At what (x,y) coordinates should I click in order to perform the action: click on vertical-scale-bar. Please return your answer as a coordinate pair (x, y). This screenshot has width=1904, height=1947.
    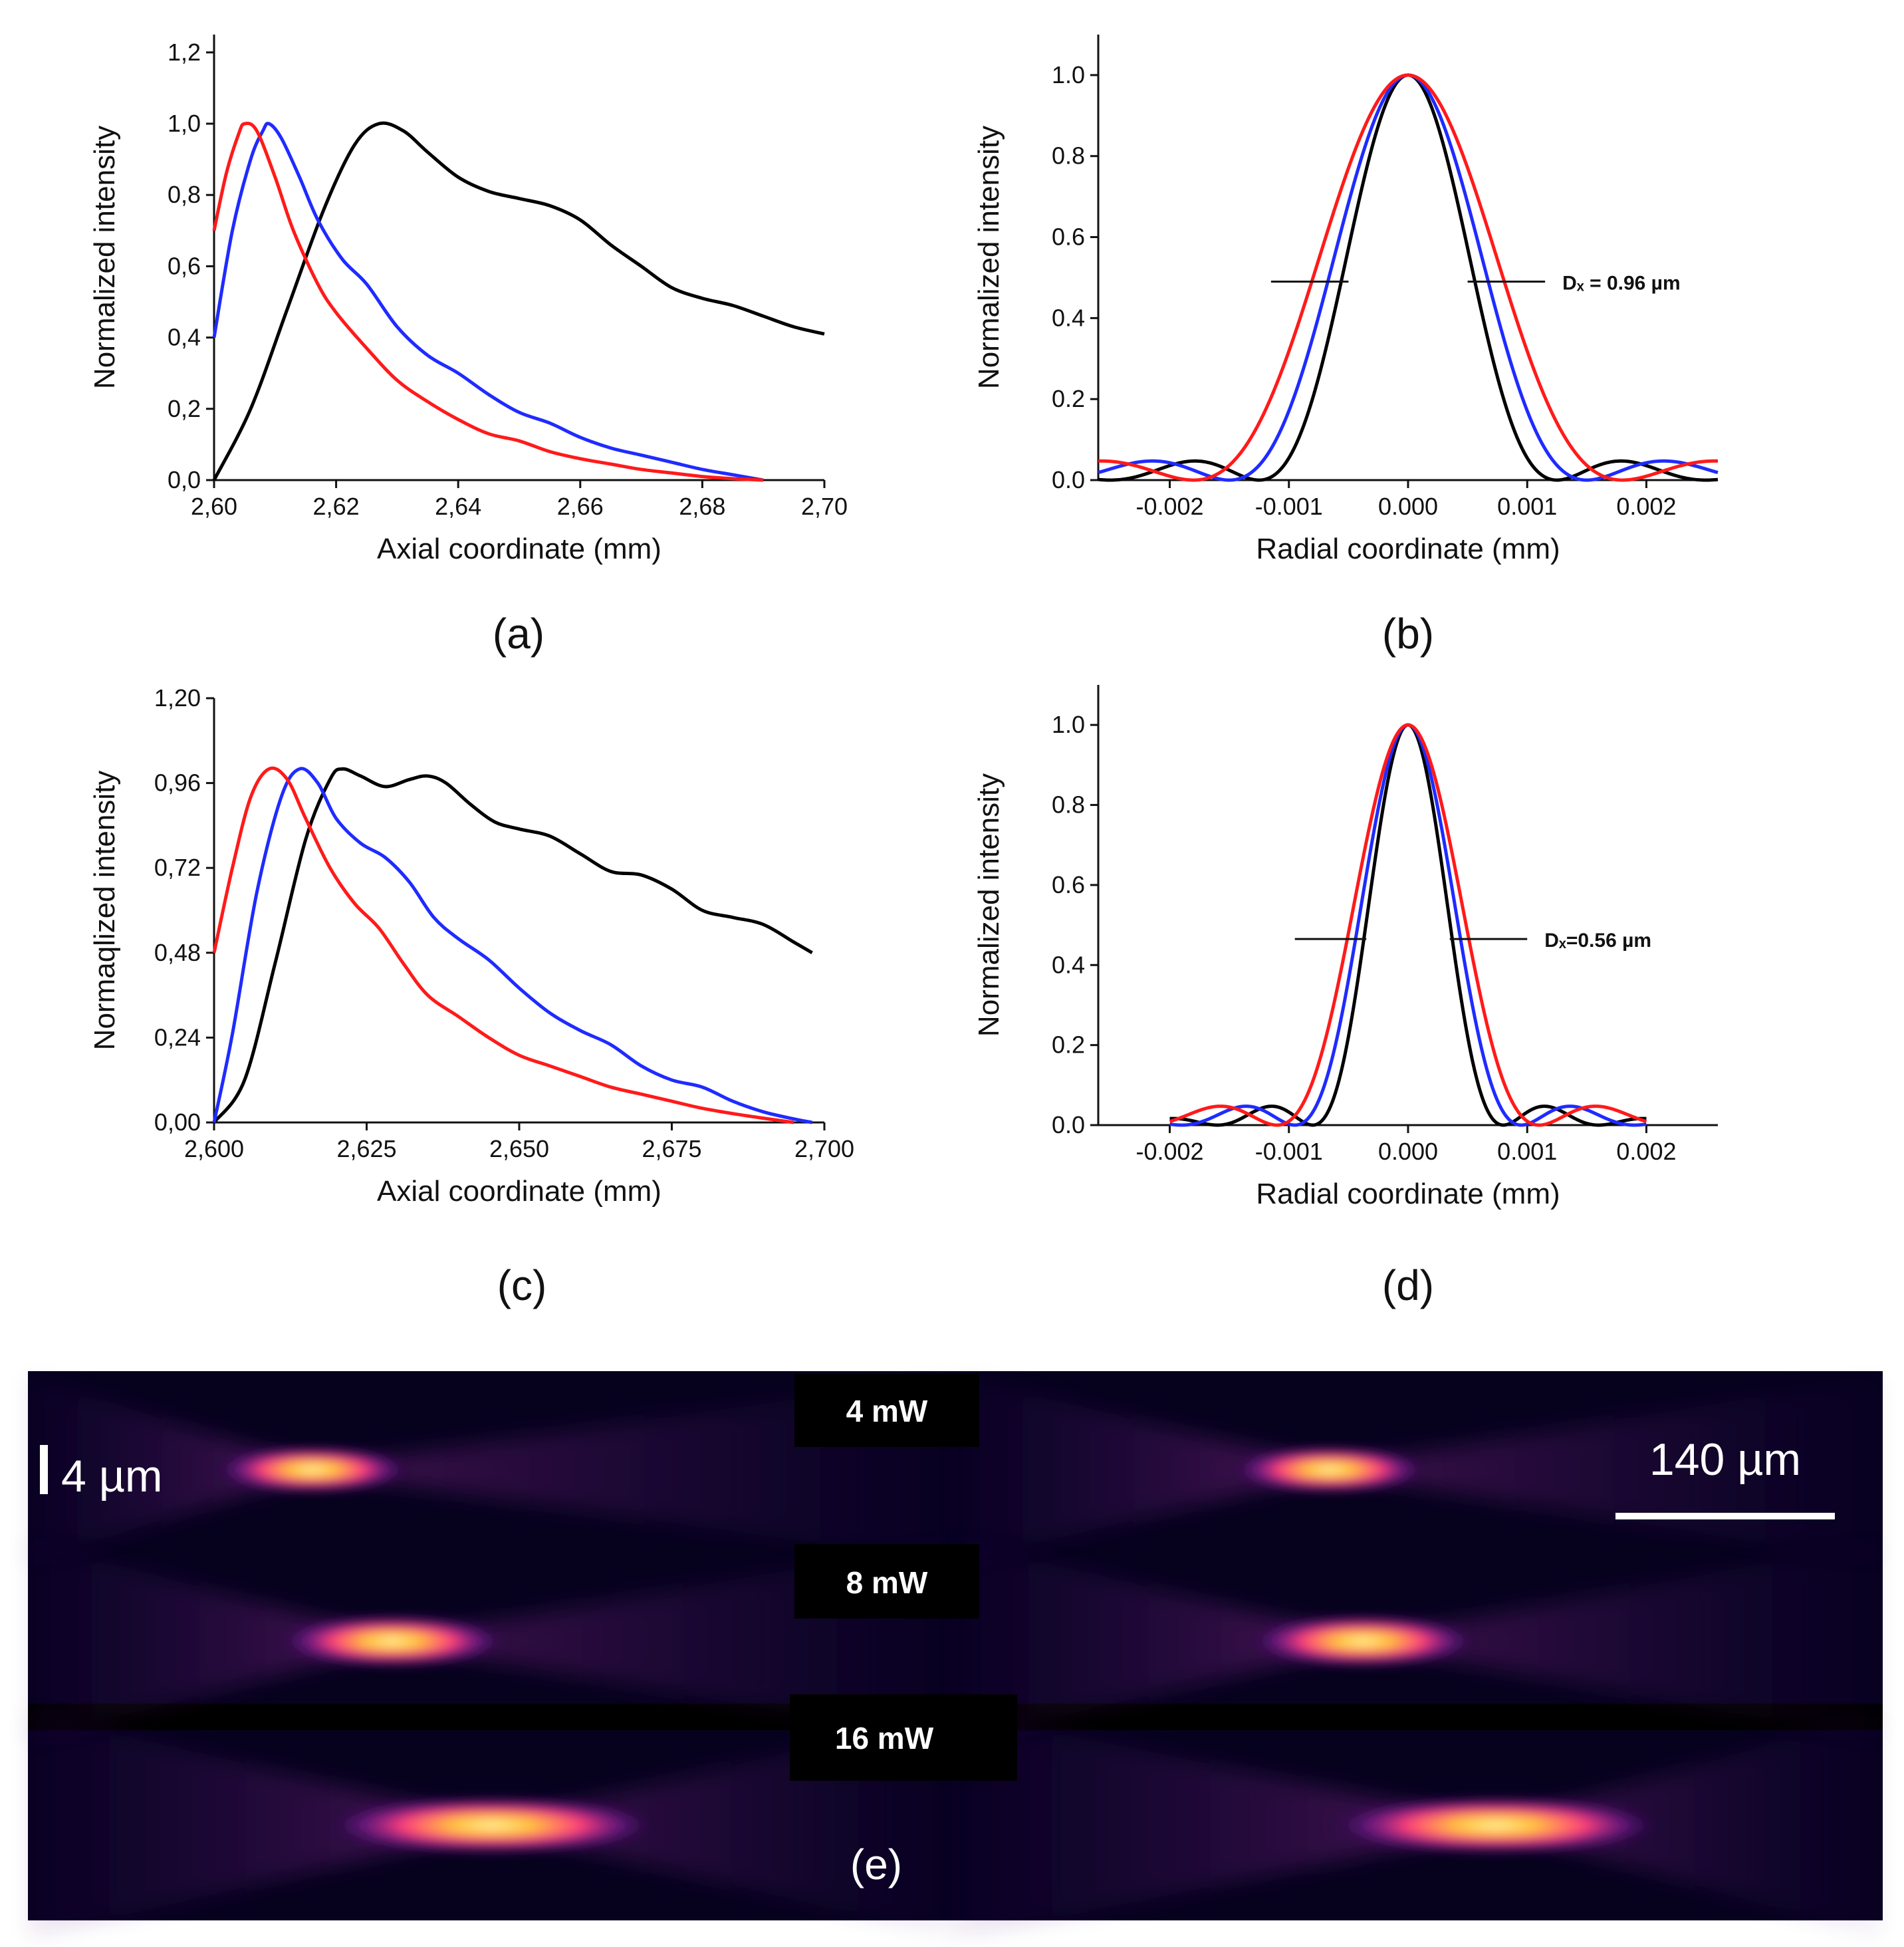
    Looking at the image, I should click on (44, 1469).